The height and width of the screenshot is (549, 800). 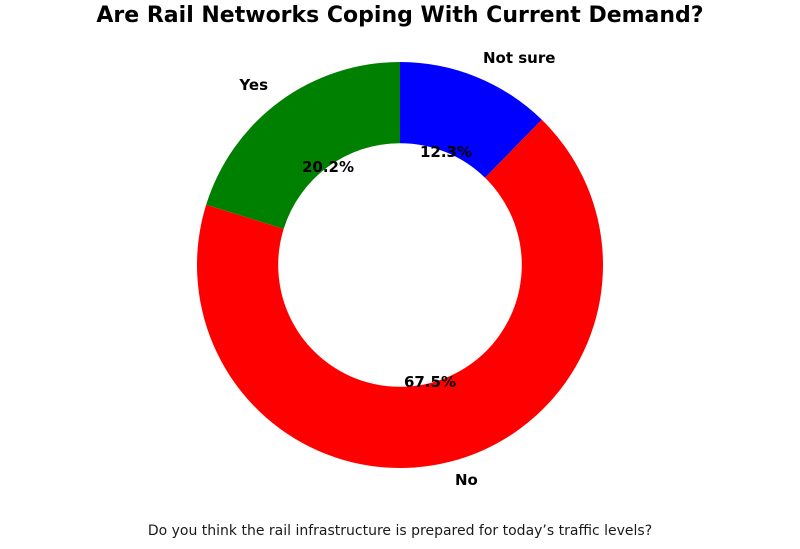 I want to click on pie-slice-yes, so click(x=303, y=145).